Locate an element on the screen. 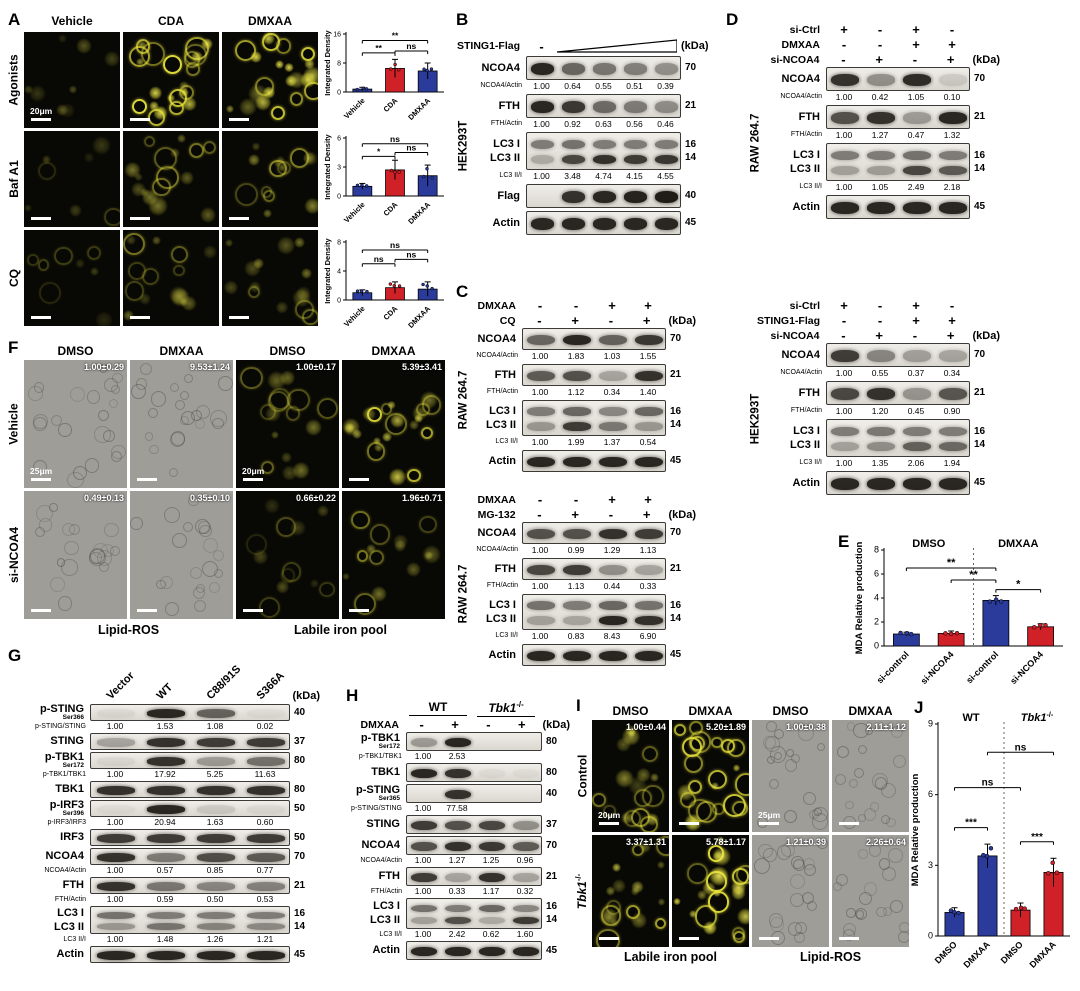  x-tick-label: DMXAA is located at coordinates (1043, 954).